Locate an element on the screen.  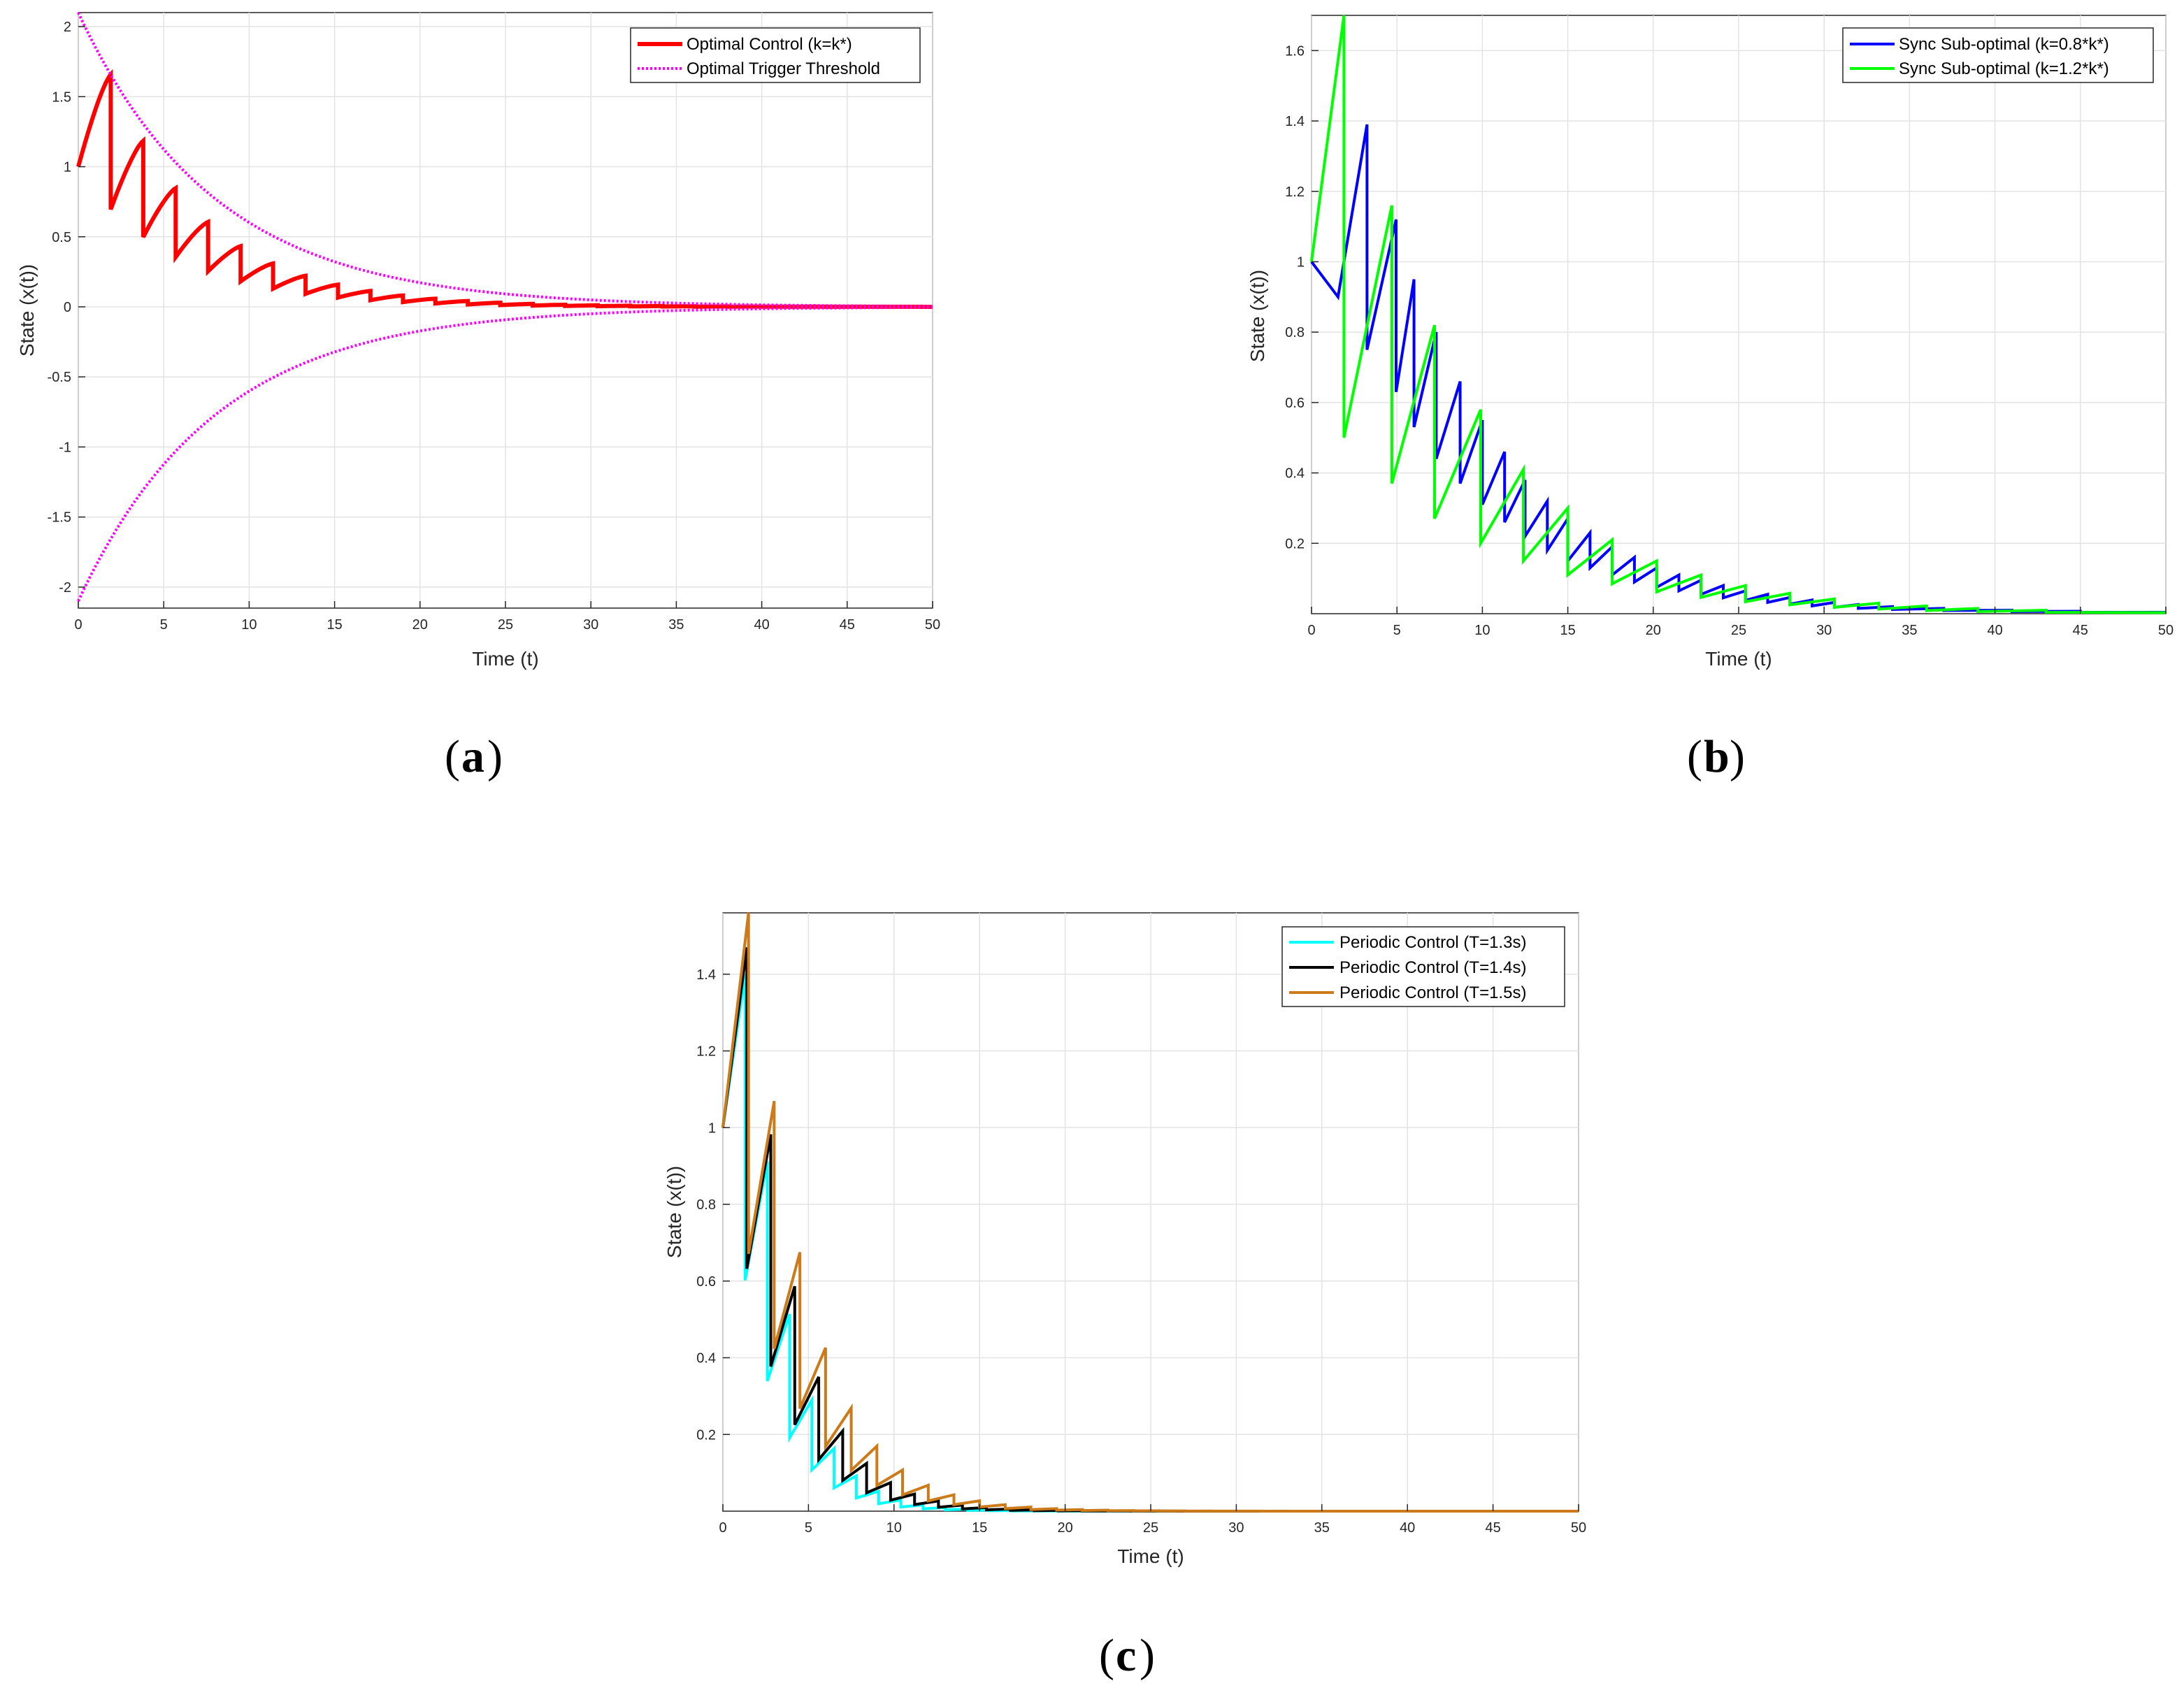
legend-label-periodic-14: Periodic Control (T=1.4s) is located at coordinates (1432, 968).